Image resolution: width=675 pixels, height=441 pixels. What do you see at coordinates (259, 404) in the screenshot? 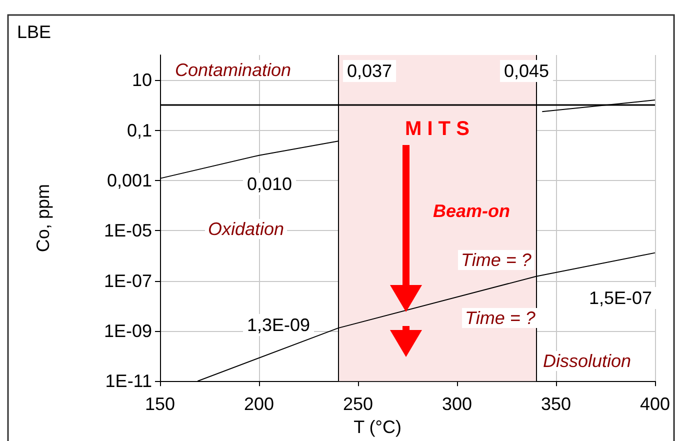
I see `x-tick-label: 200` at bounding box center [259, 404].